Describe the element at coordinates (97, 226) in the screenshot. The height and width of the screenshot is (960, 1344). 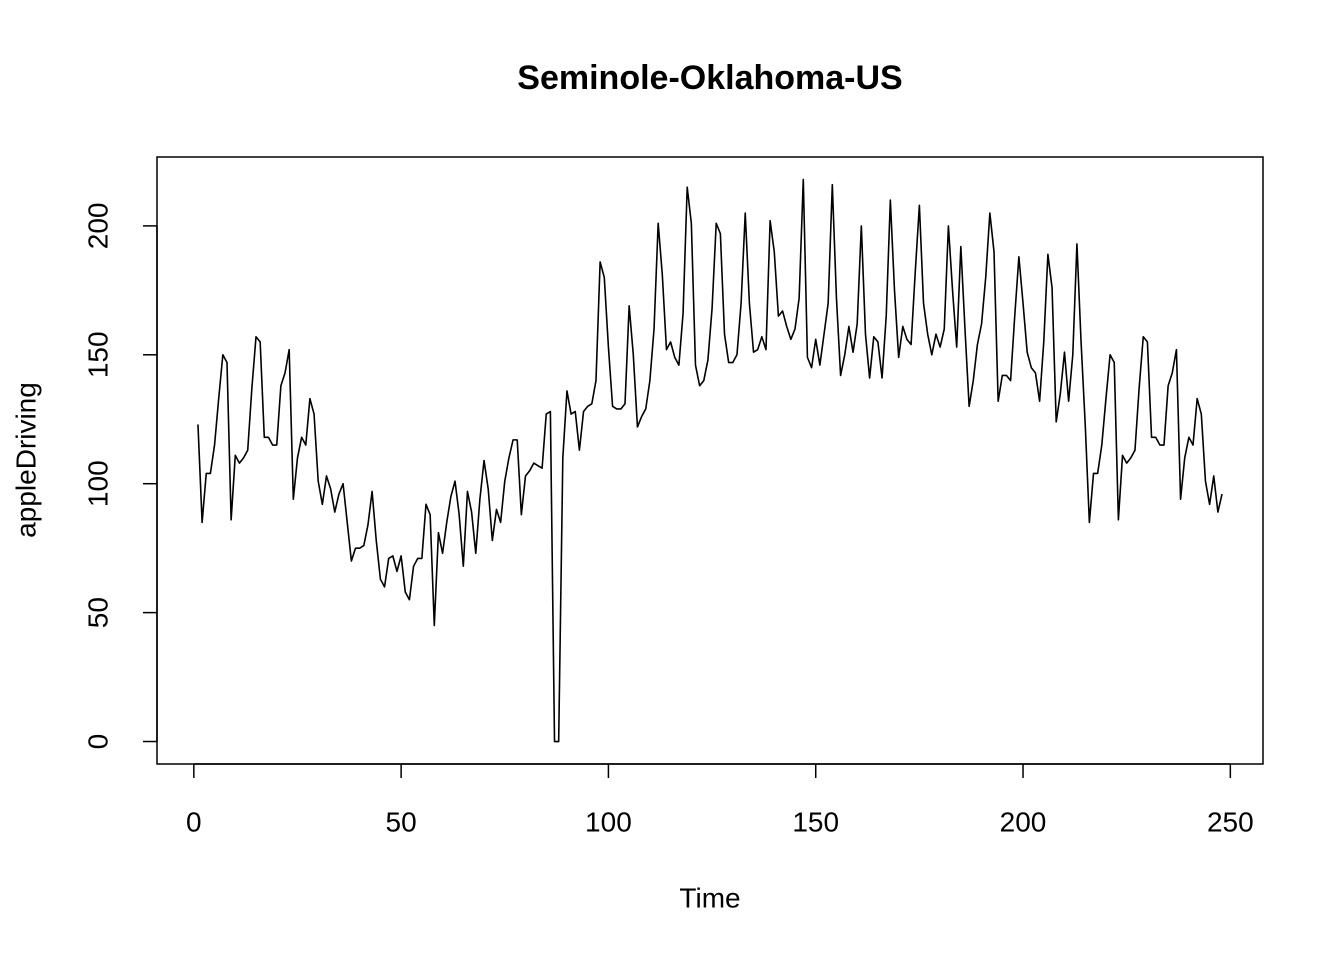
I see `y-tick-label: 200` at that location.